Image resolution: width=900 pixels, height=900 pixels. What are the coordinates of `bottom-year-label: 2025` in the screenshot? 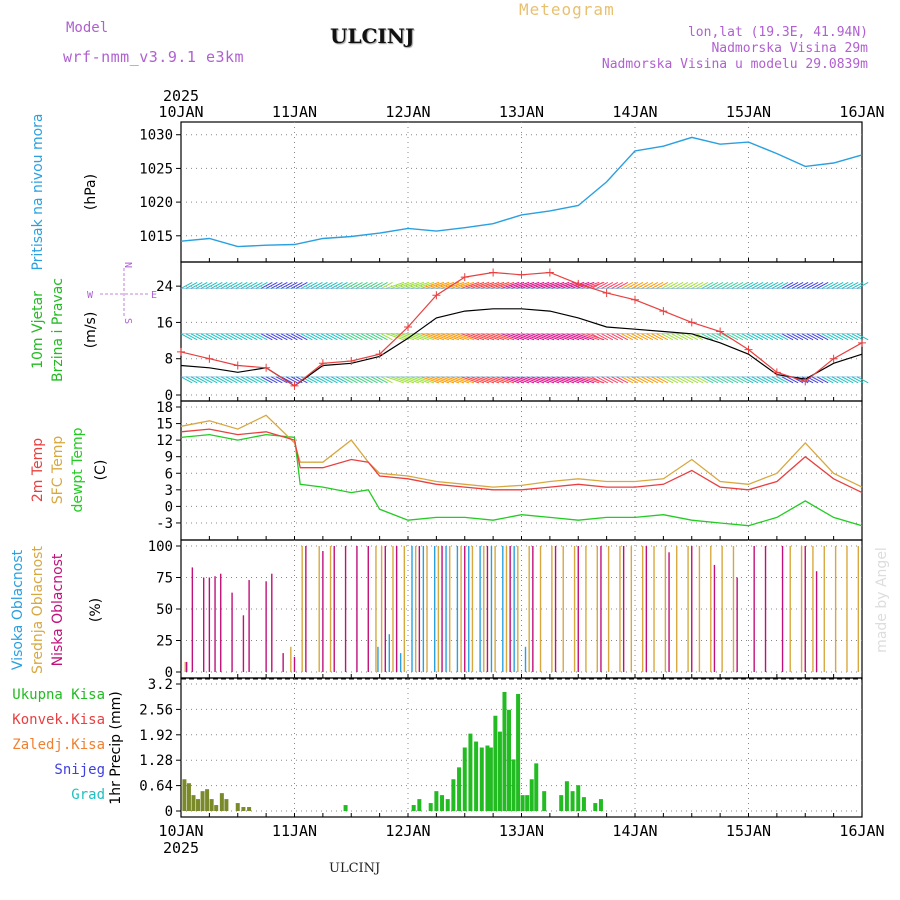 It's located at (181, 848).